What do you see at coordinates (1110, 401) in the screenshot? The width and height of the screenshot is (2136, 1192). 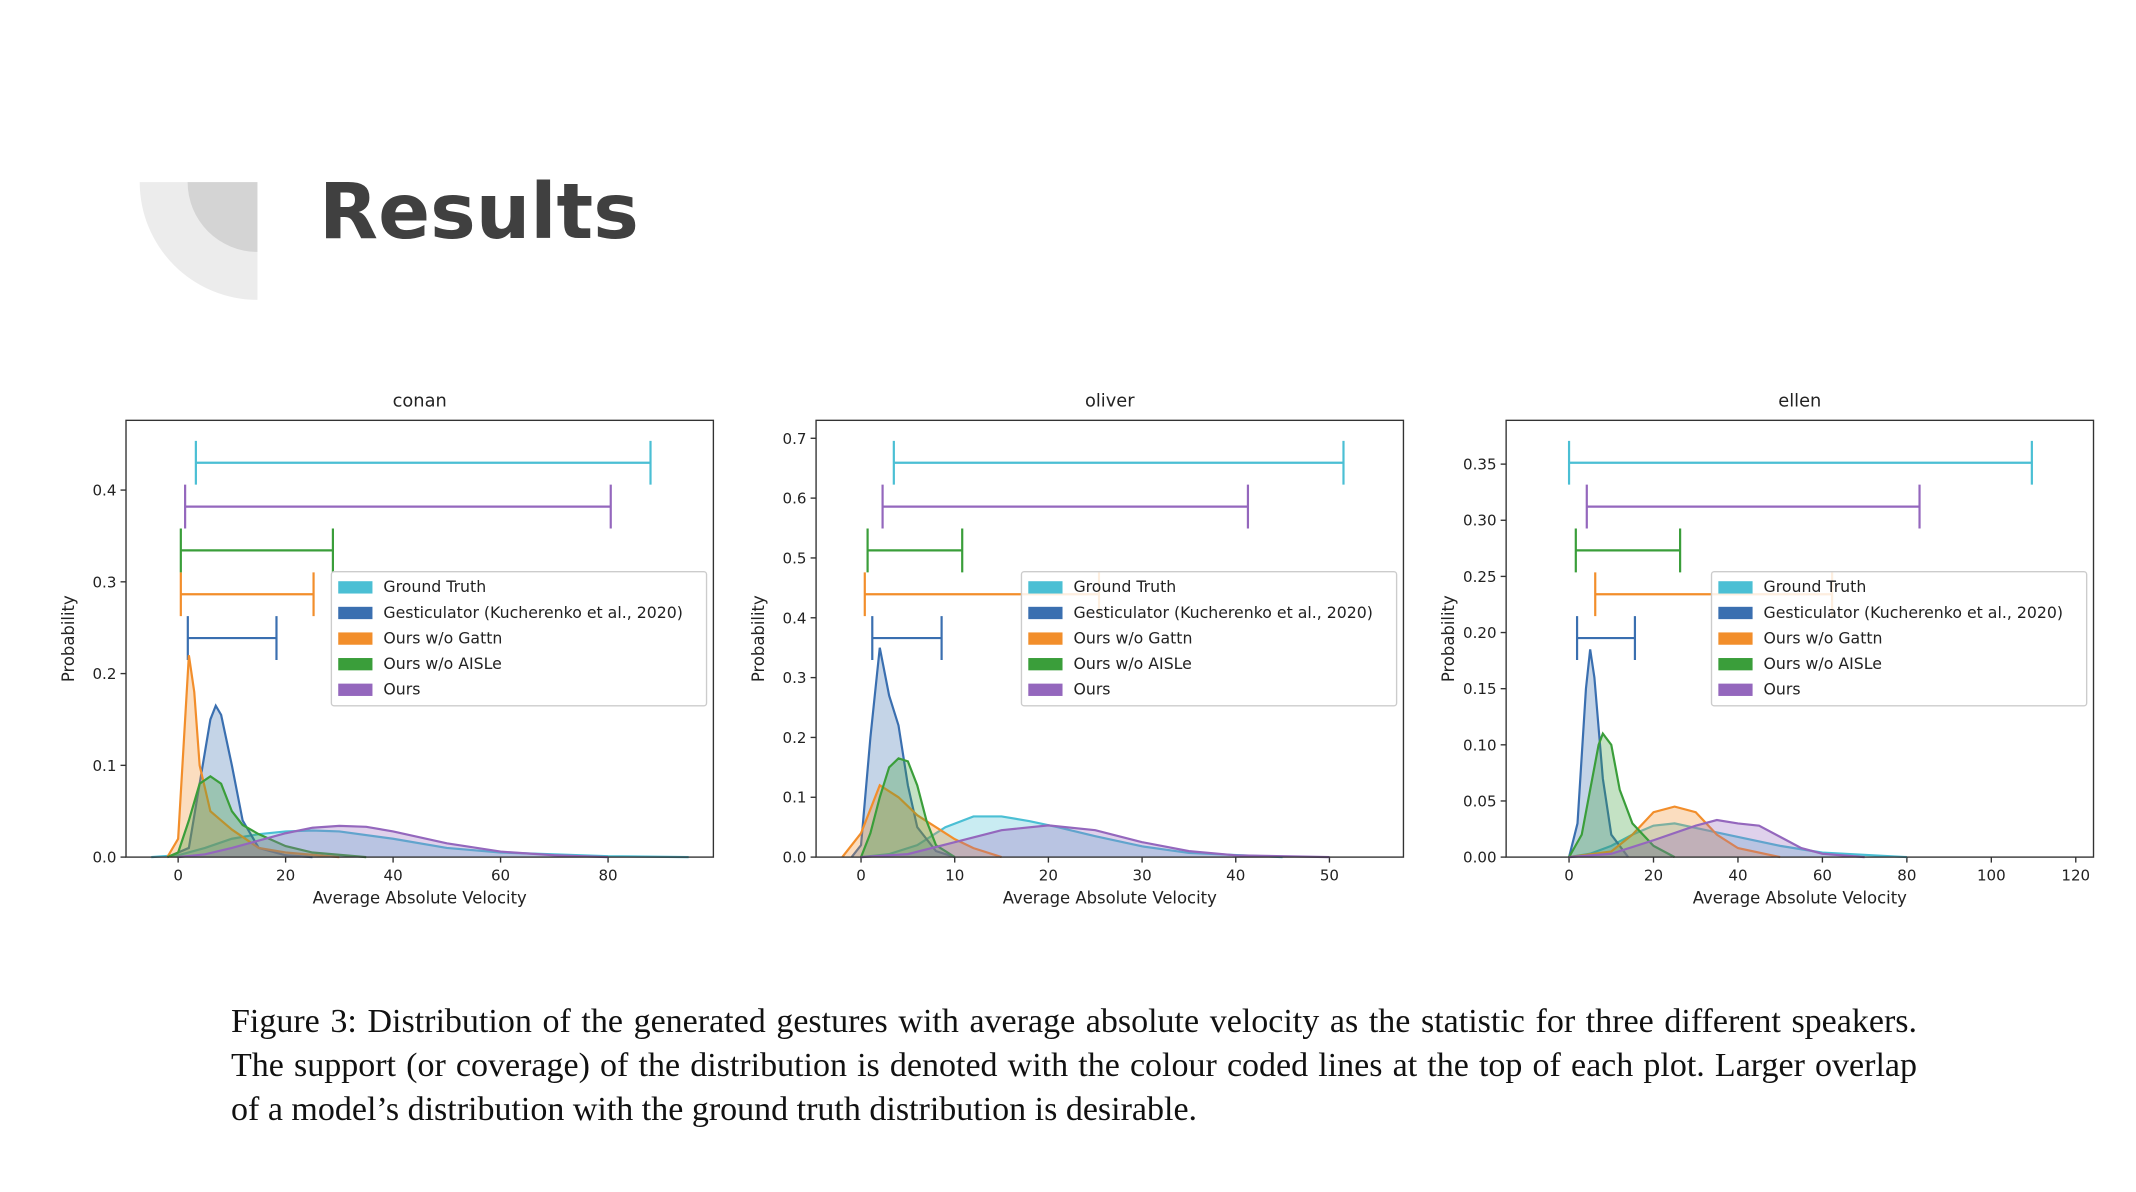 I see `chart-title: oliver` at bounding box center [1110, 401].